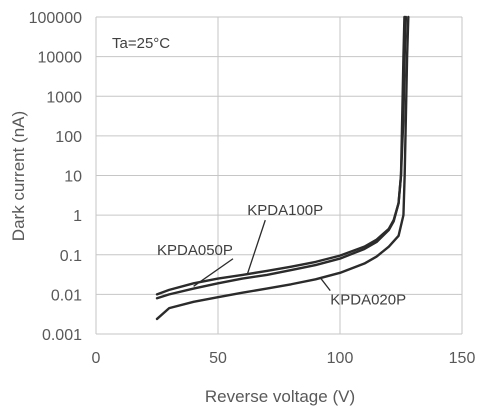  Describe the element at coordinates (73, 177) in the screenshot. I see `y-tick-label: 10` at that location.